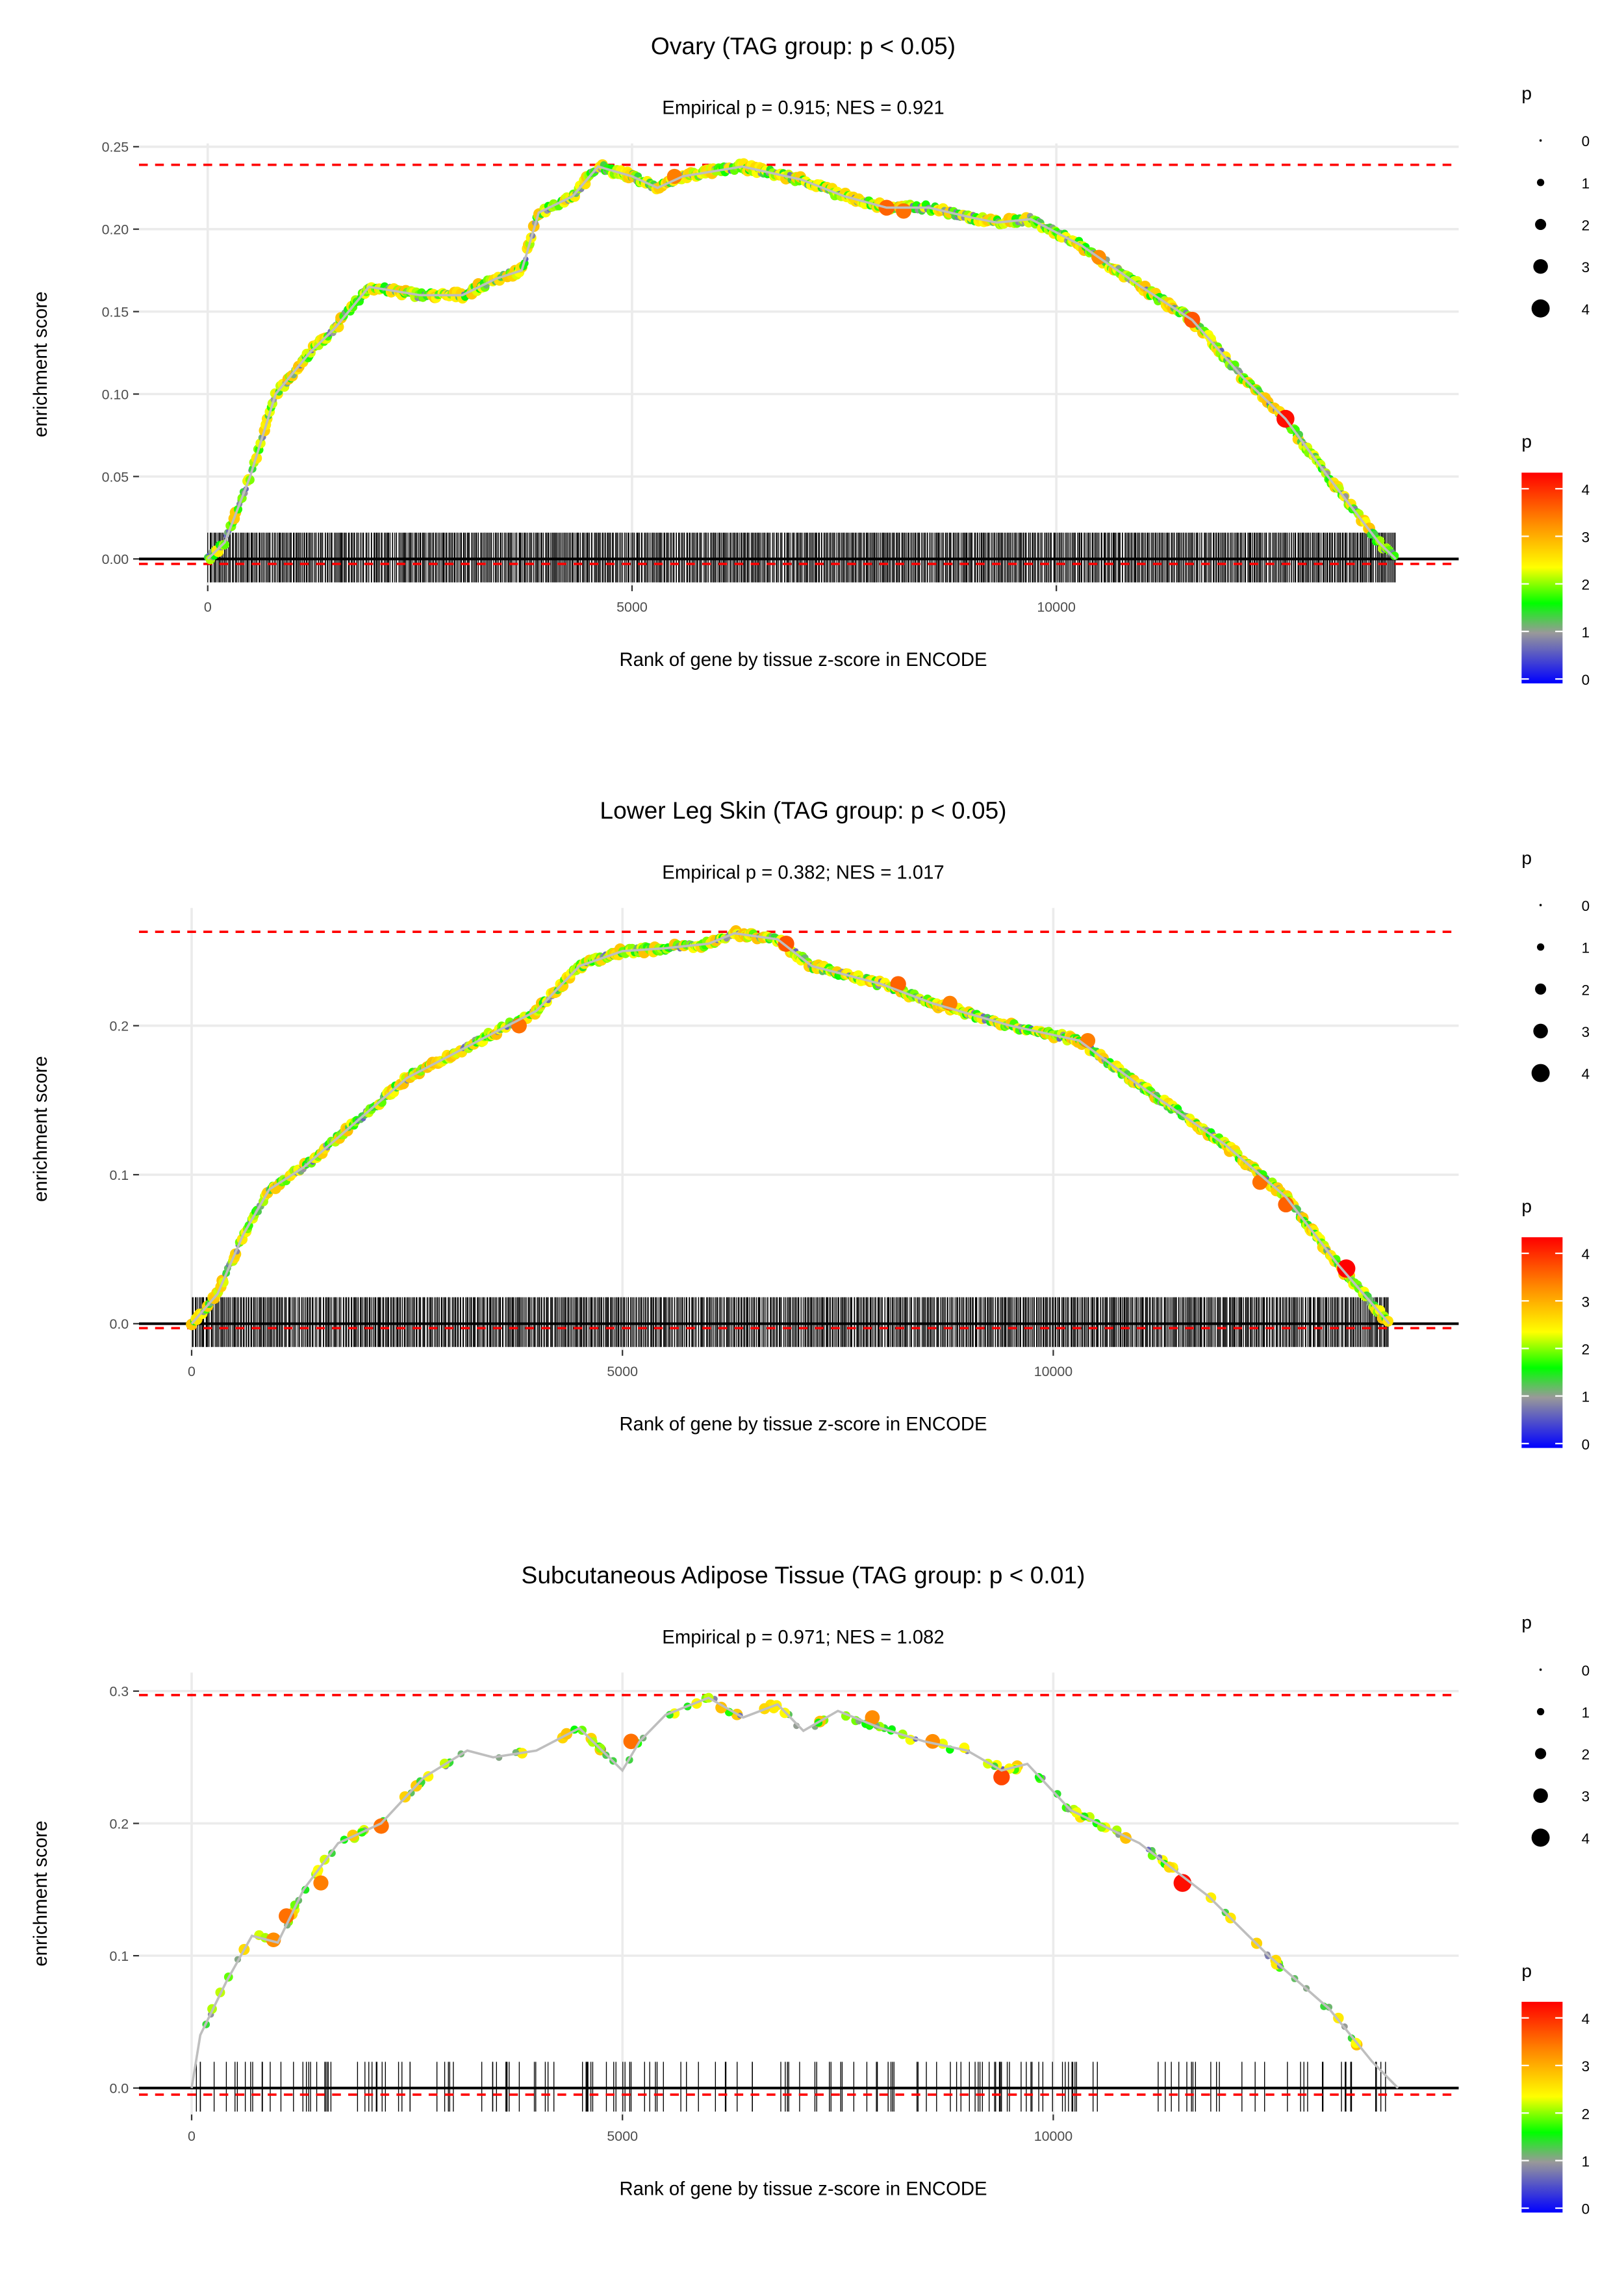 The image size is (1624, 2274). I want to click on chart-subtitle: Empirical p = 0.971; NES = 1.082, so click(803, 1637).